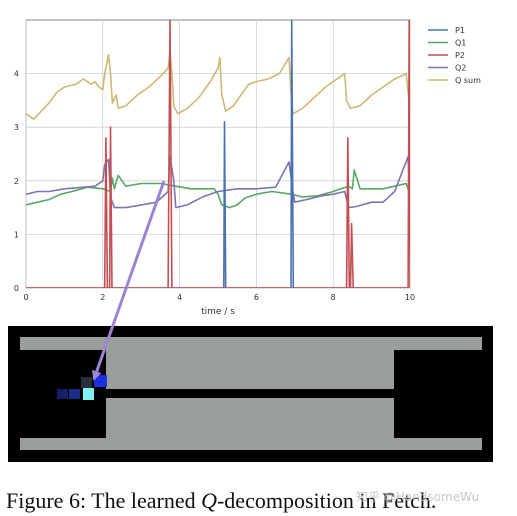 Image resolution: width=517 pixels, height=516 pixels. What do you see at coordinates (468, 80) in the screenshot?
I see `legend-label: Q sum` at bounding box center [468, 80].